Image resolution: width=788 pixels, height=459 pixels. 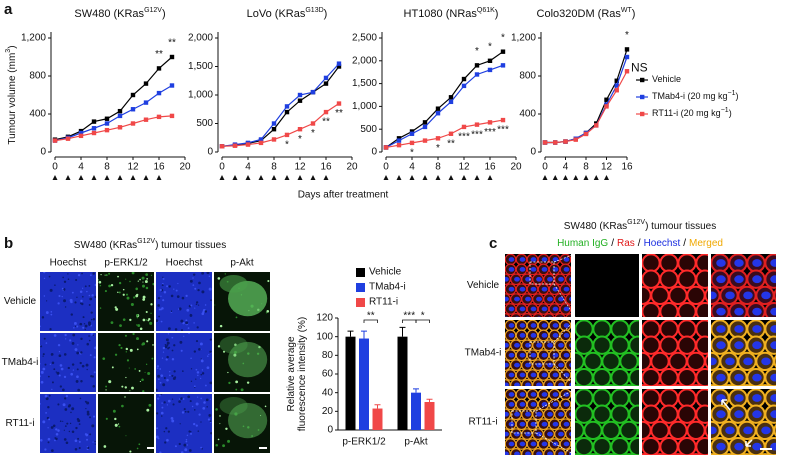 What do you see at coordinates (412, 153) in the screenshot?
I see `significance-label: *` at bounding box center [412, 153].